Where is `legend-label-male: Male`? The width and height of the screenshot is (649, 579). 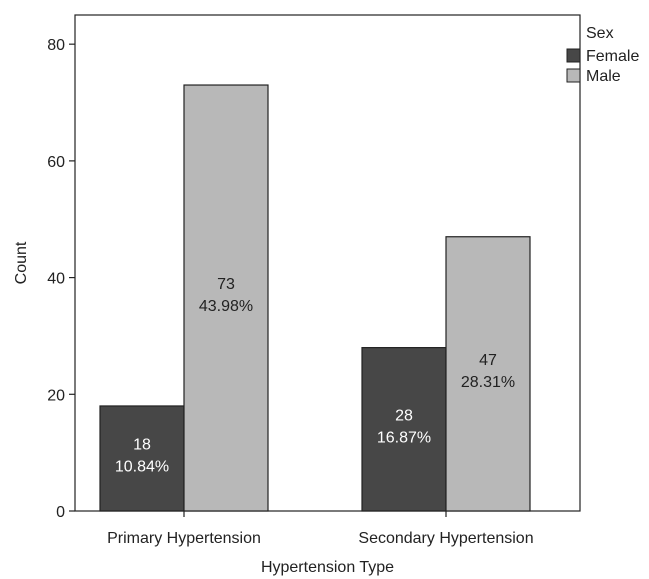 legend-label-male: Male is located at coordinates (603, 76).